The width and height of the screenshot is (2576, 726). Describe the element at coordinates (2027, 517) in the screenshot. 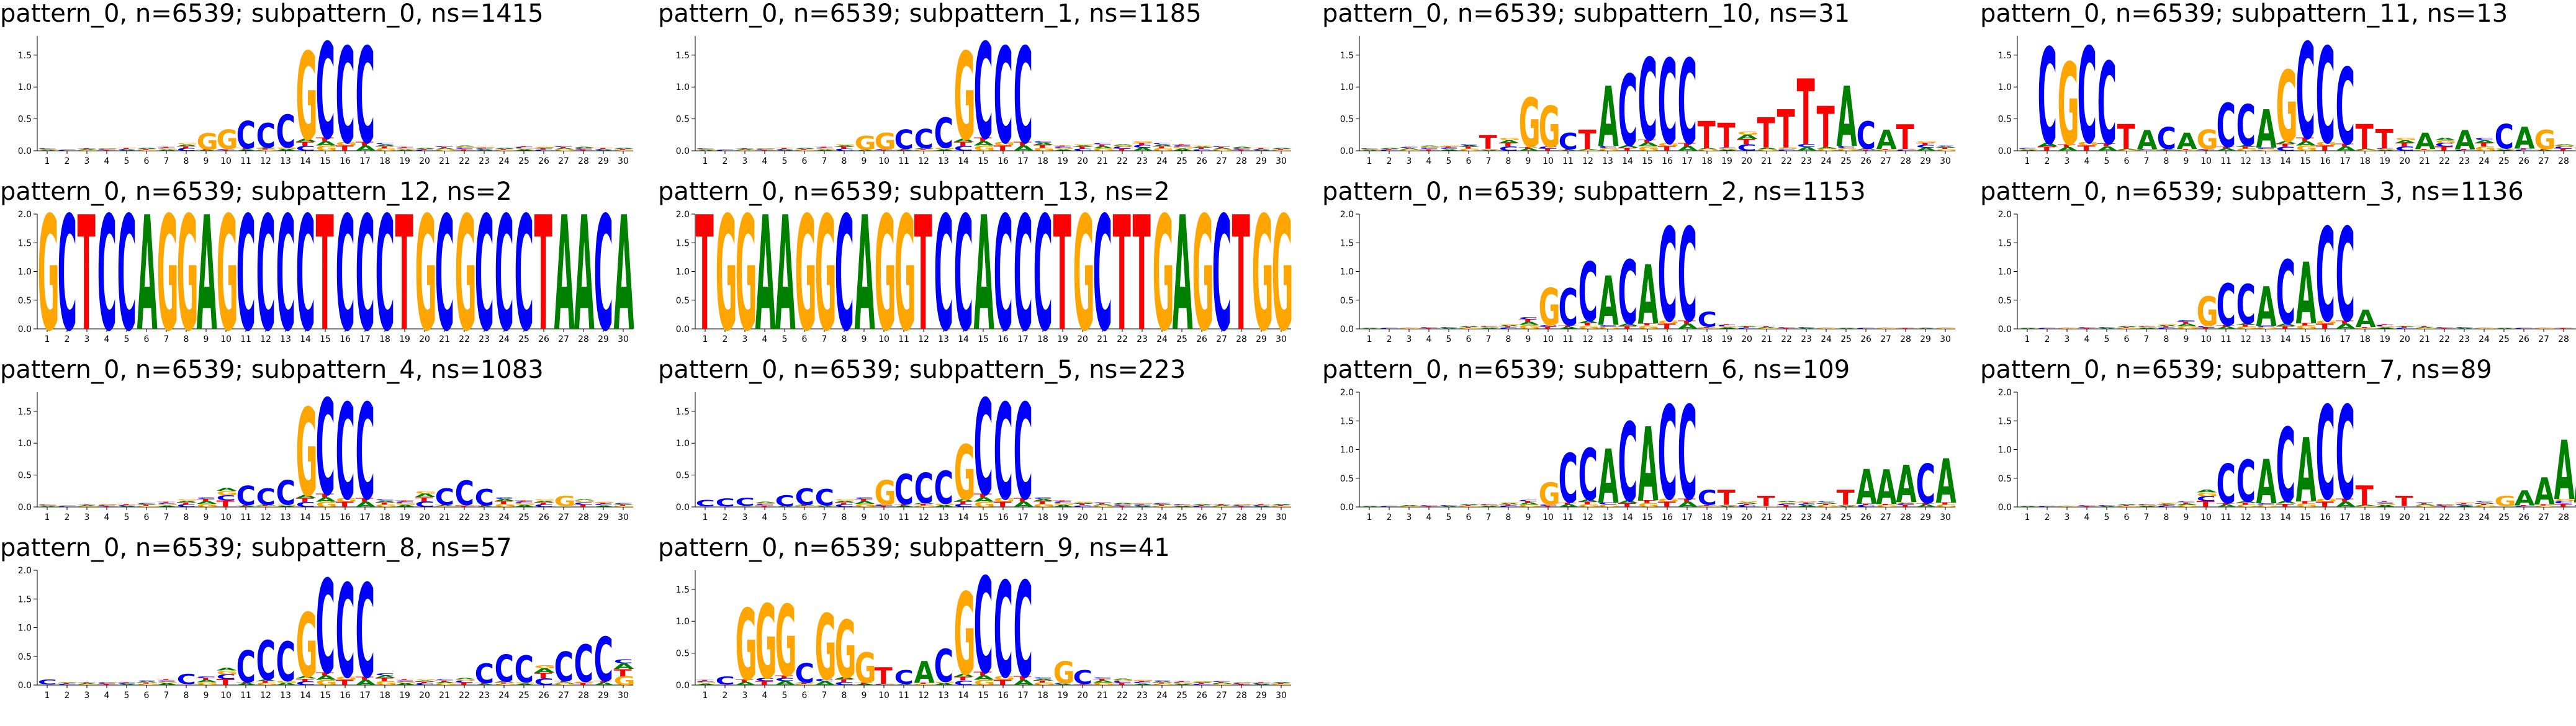

I see `x-tick-label: 1` at that location.